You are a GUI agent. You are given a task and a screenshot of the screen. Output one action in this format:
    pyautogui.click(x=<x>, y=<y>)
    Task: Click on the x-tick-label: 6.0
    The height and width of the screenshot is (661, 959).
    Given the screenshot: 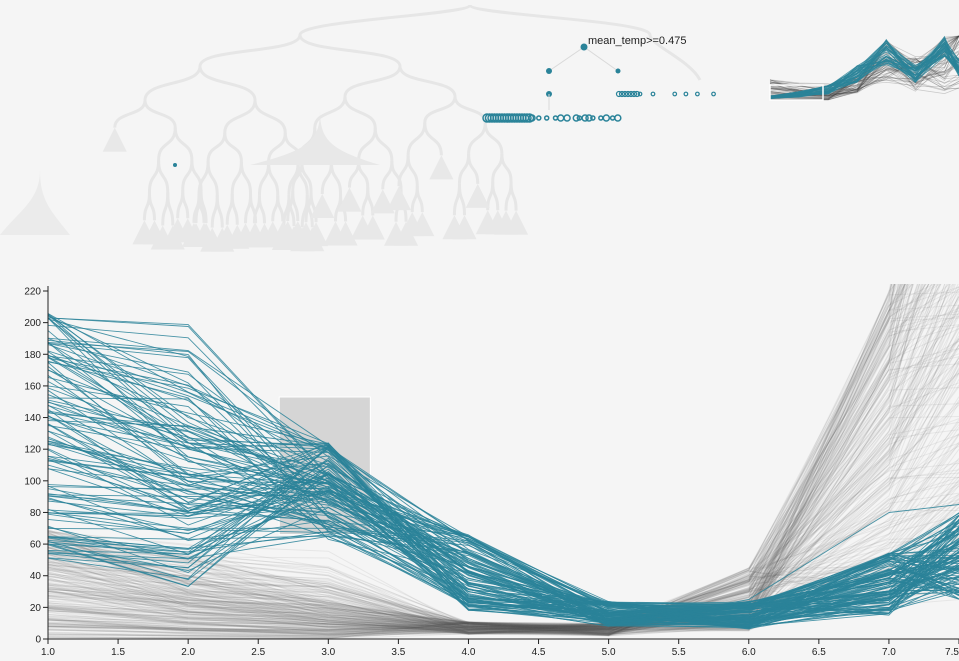 What is the action you would take?
    pyautogui.click(x=749, y=652)
    